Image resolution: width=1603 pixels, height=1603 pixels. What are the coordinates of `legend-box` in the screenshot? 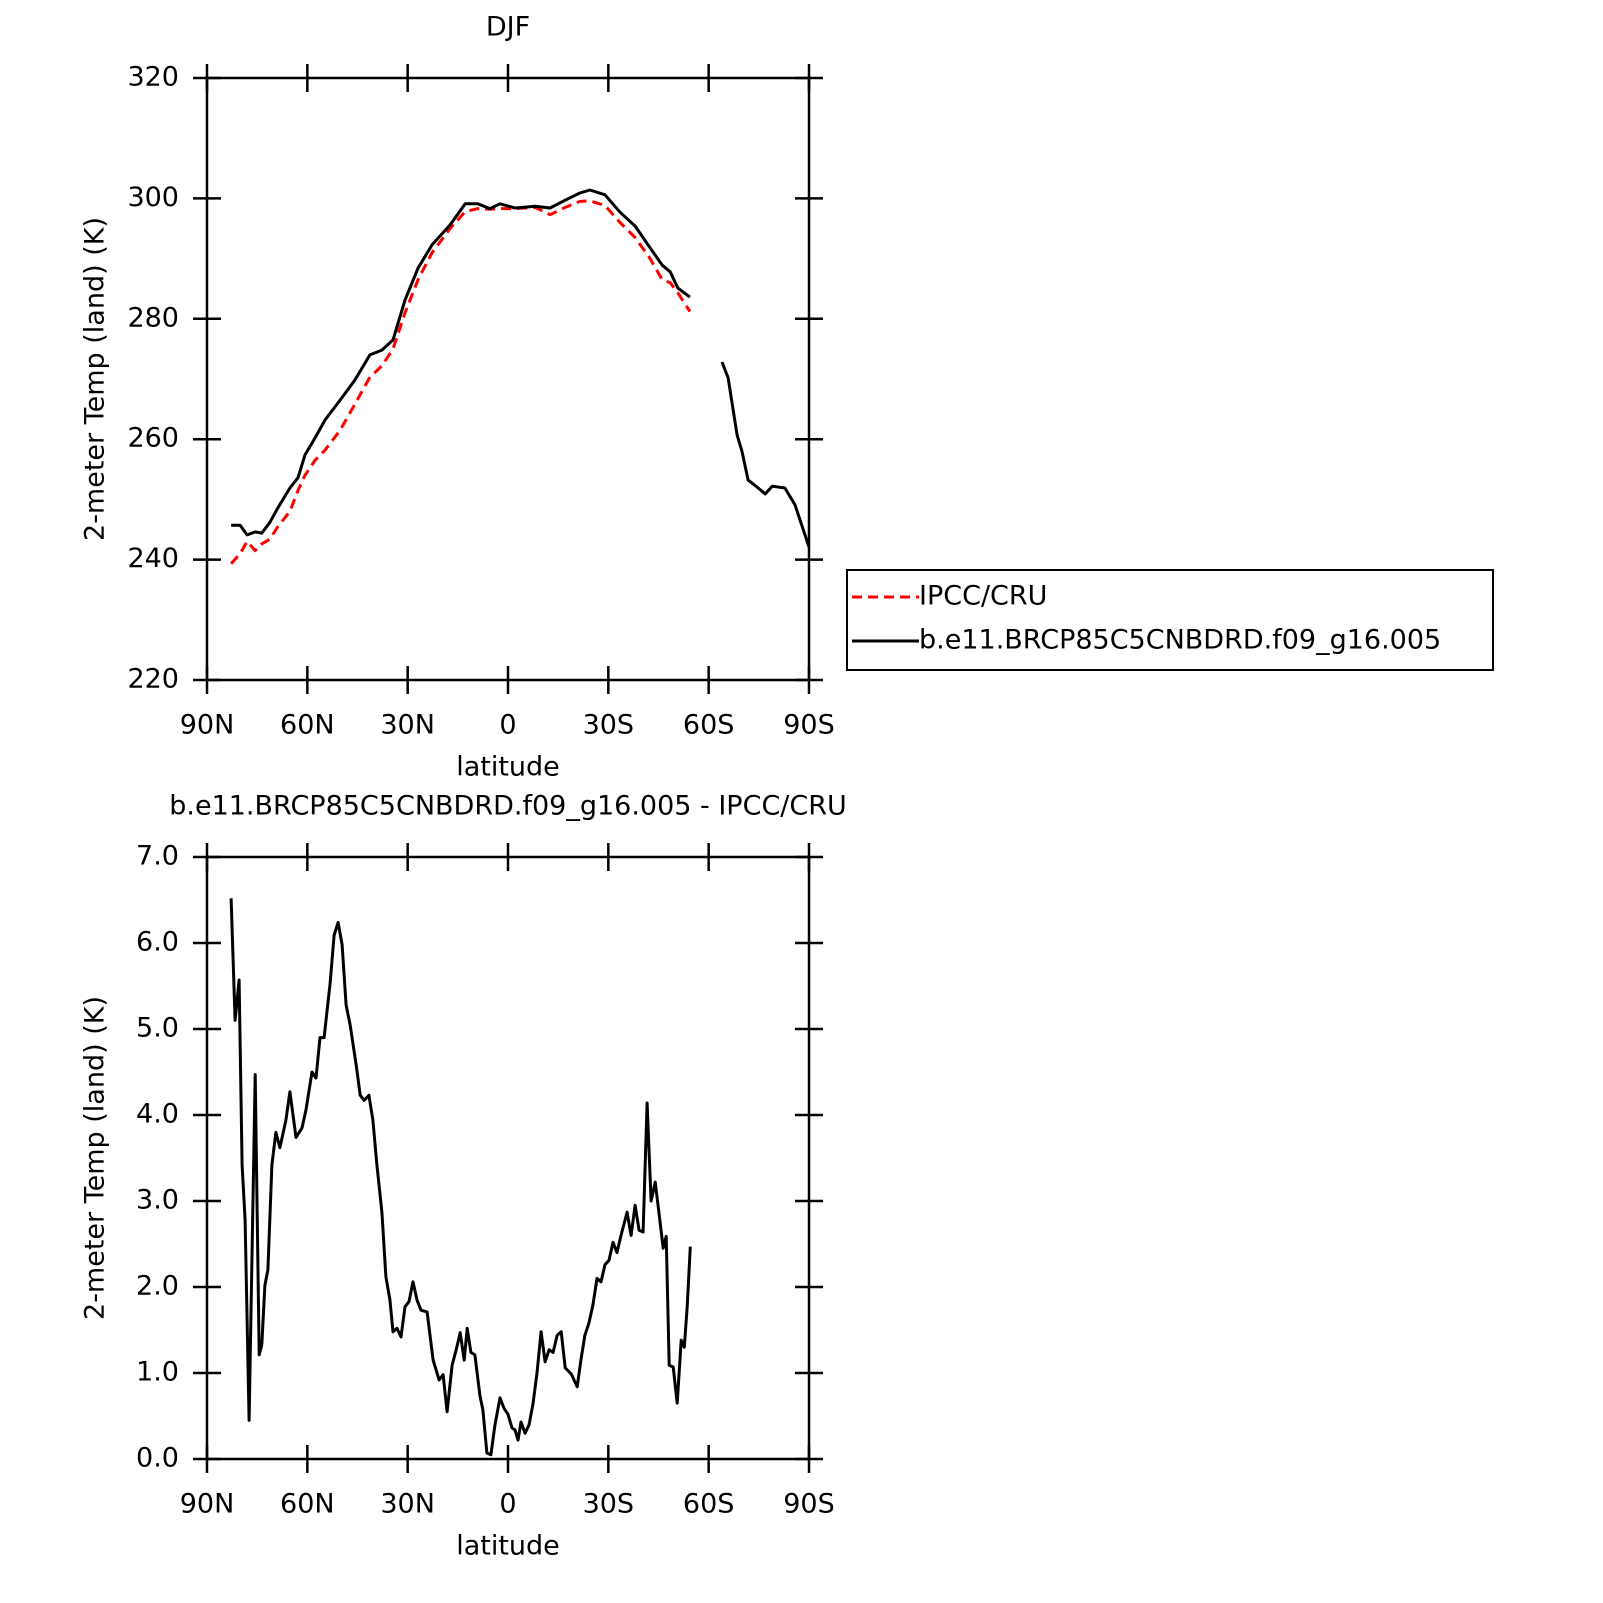 It's located at (1170, 620).